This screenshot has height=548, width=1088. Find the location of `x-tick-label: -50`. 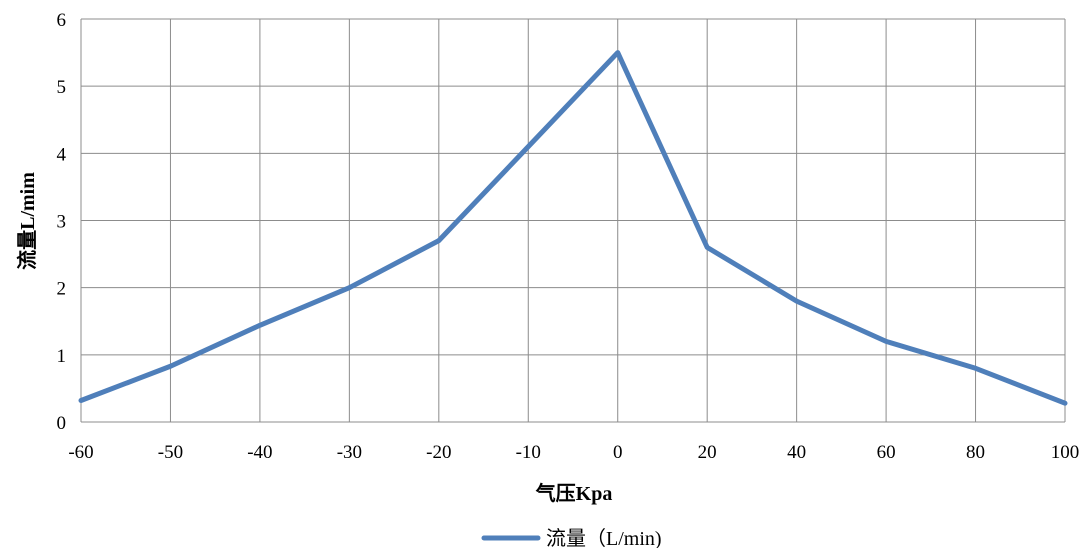

x-tick-label: -50 is located at coordinates (170, 452).